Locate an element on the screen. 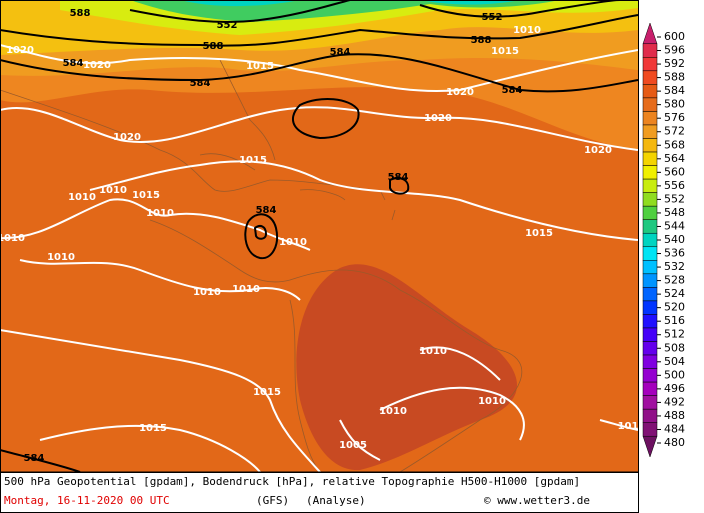  colorbar-label: 600 is located at coordinates (674, 36).